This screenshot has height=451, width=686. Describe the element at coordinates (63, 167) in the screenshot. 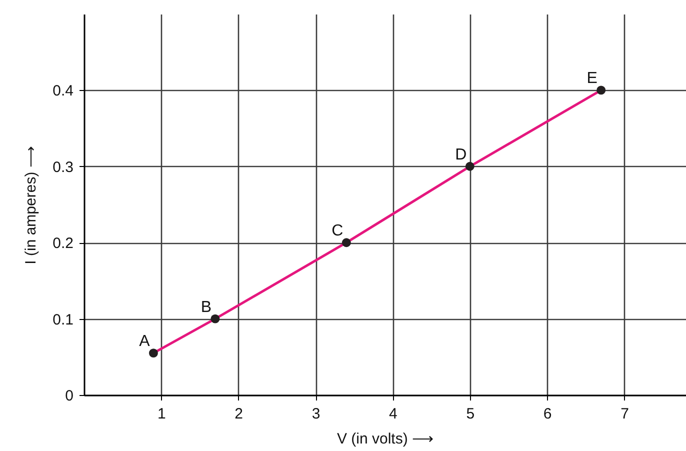

I see `y-tick-label: 0.3` at that location.